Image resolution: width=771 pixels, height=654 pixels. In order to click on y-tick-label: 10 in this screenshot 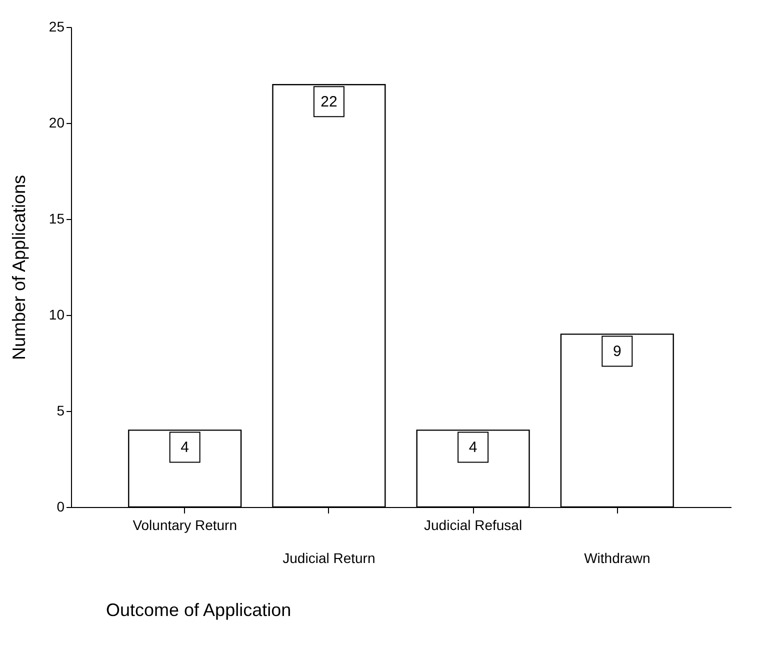, I will do `click(56, 314)`.